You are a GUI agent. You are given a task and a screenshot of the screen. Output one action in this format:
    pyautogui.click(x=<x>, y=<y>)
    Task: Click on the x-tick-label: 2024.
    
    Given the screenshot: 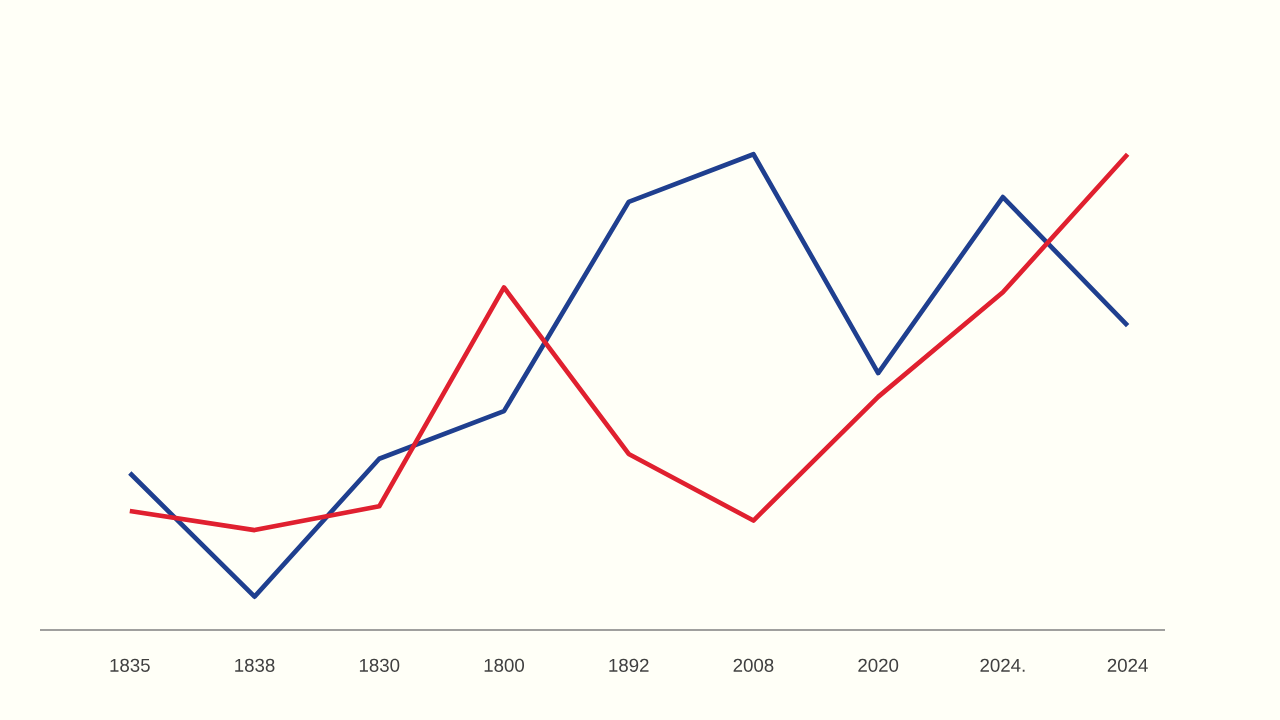 What is the action you would take?
    pyautogui.click(x=1002, y=665)
    